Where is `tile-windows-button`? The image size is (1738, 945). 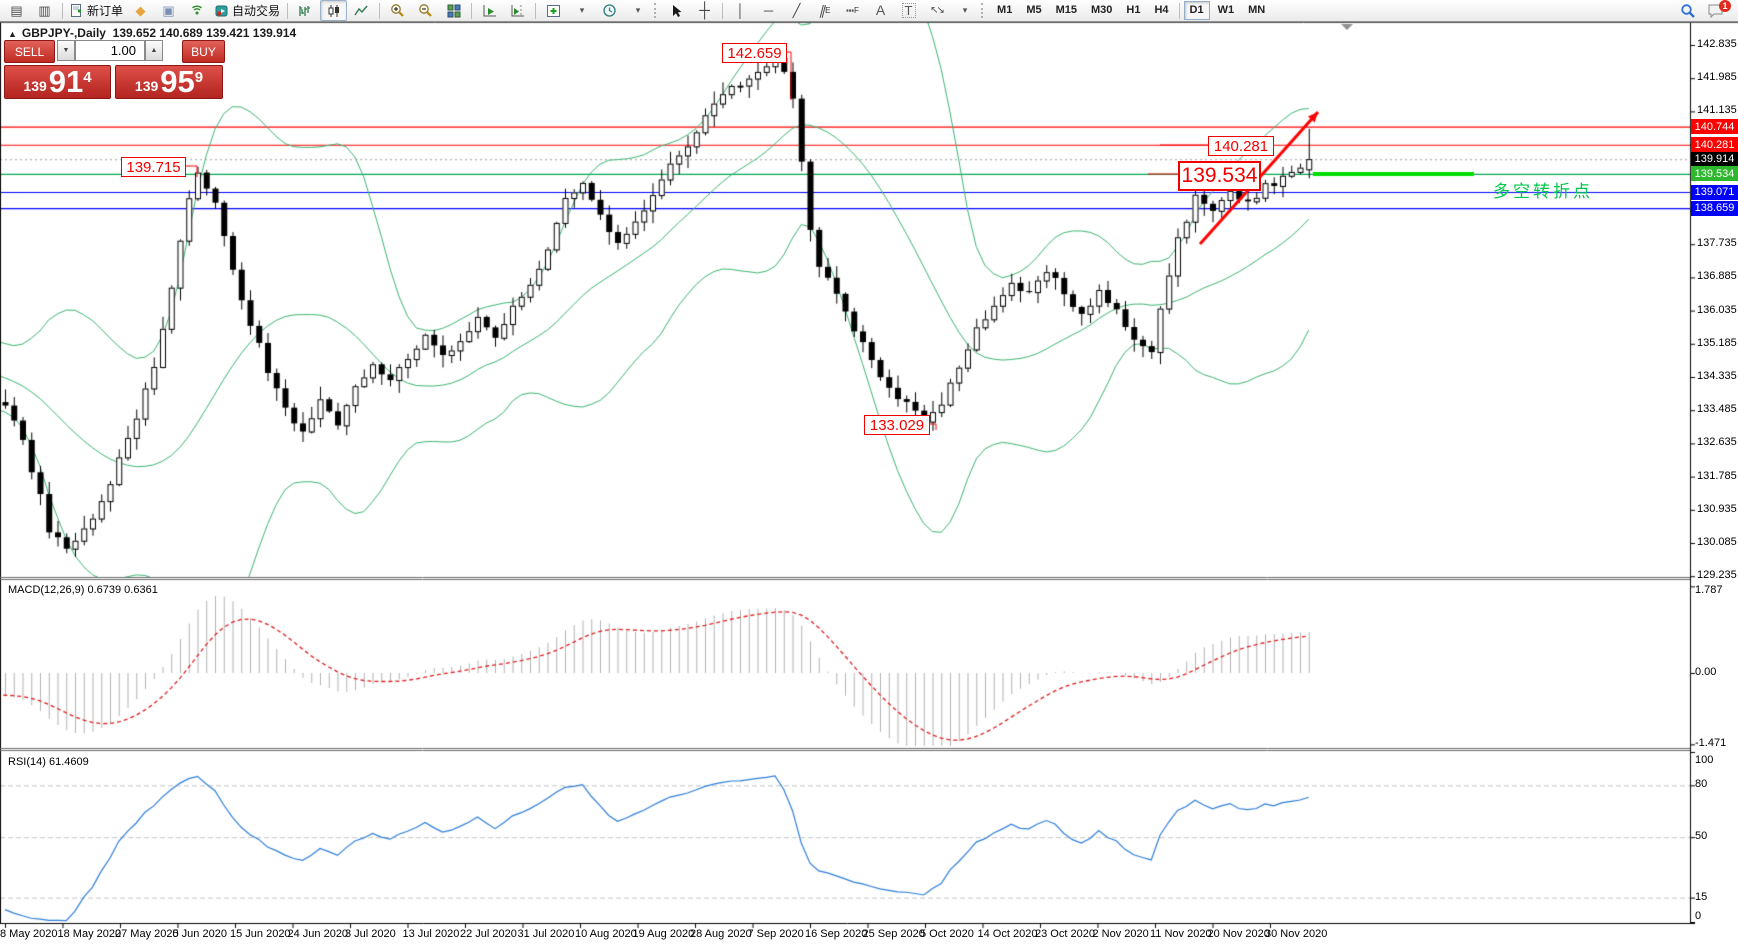 tile-windows-button is located at coordinates (453, 10).